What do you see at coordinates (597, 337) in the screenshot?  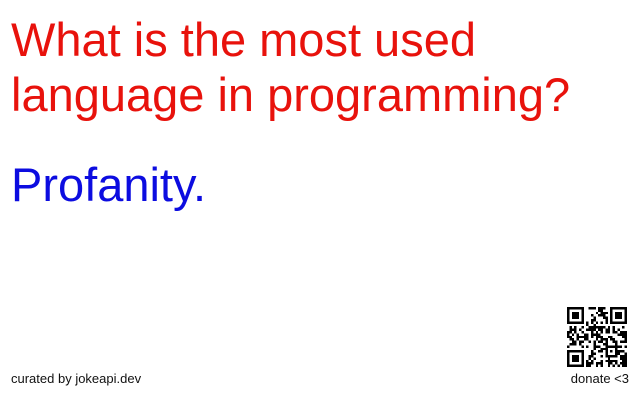 I see `qr-code-icon` at bounding box center [597, 337].